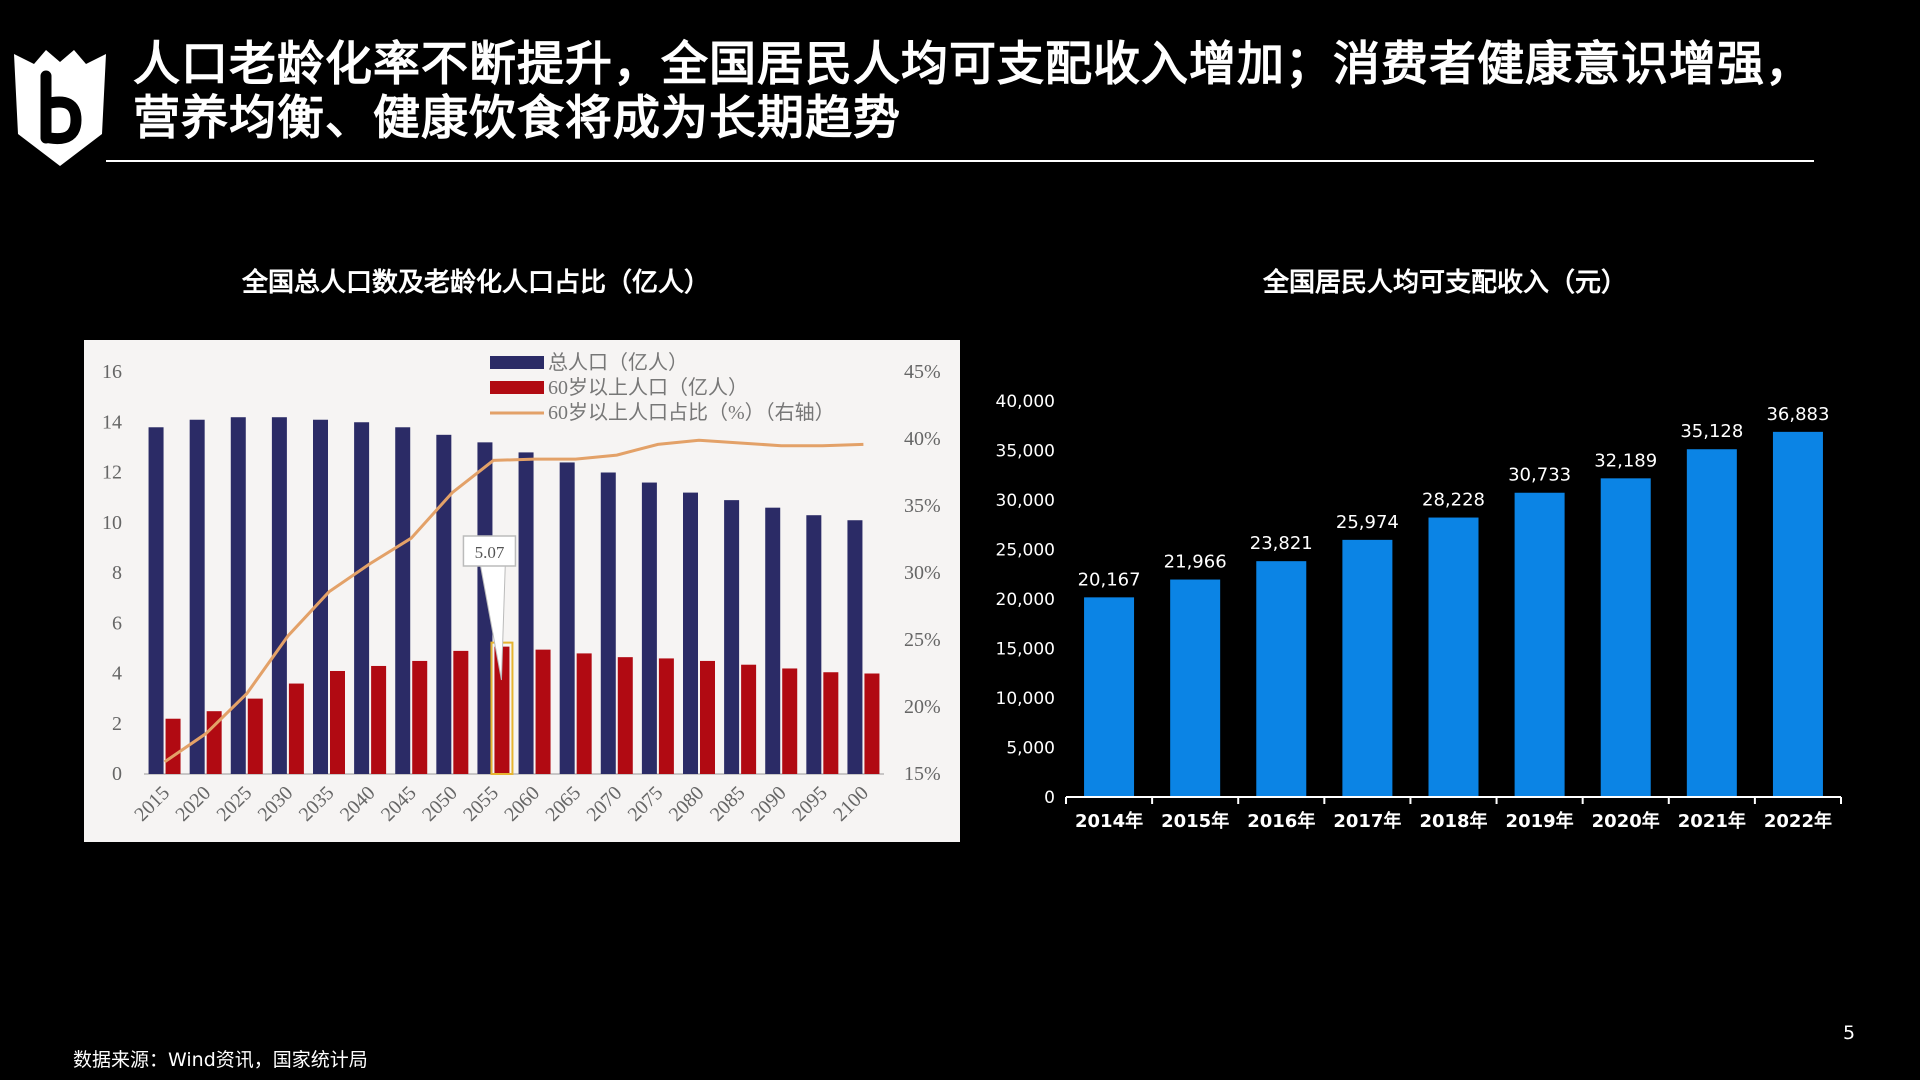 The width and height of the screenshot is (1920, 1080). What do you see at coordinates (358, 804) in the screenshot?
I see `population-x-tick-label: 2040` at bounding box center [358, 804].